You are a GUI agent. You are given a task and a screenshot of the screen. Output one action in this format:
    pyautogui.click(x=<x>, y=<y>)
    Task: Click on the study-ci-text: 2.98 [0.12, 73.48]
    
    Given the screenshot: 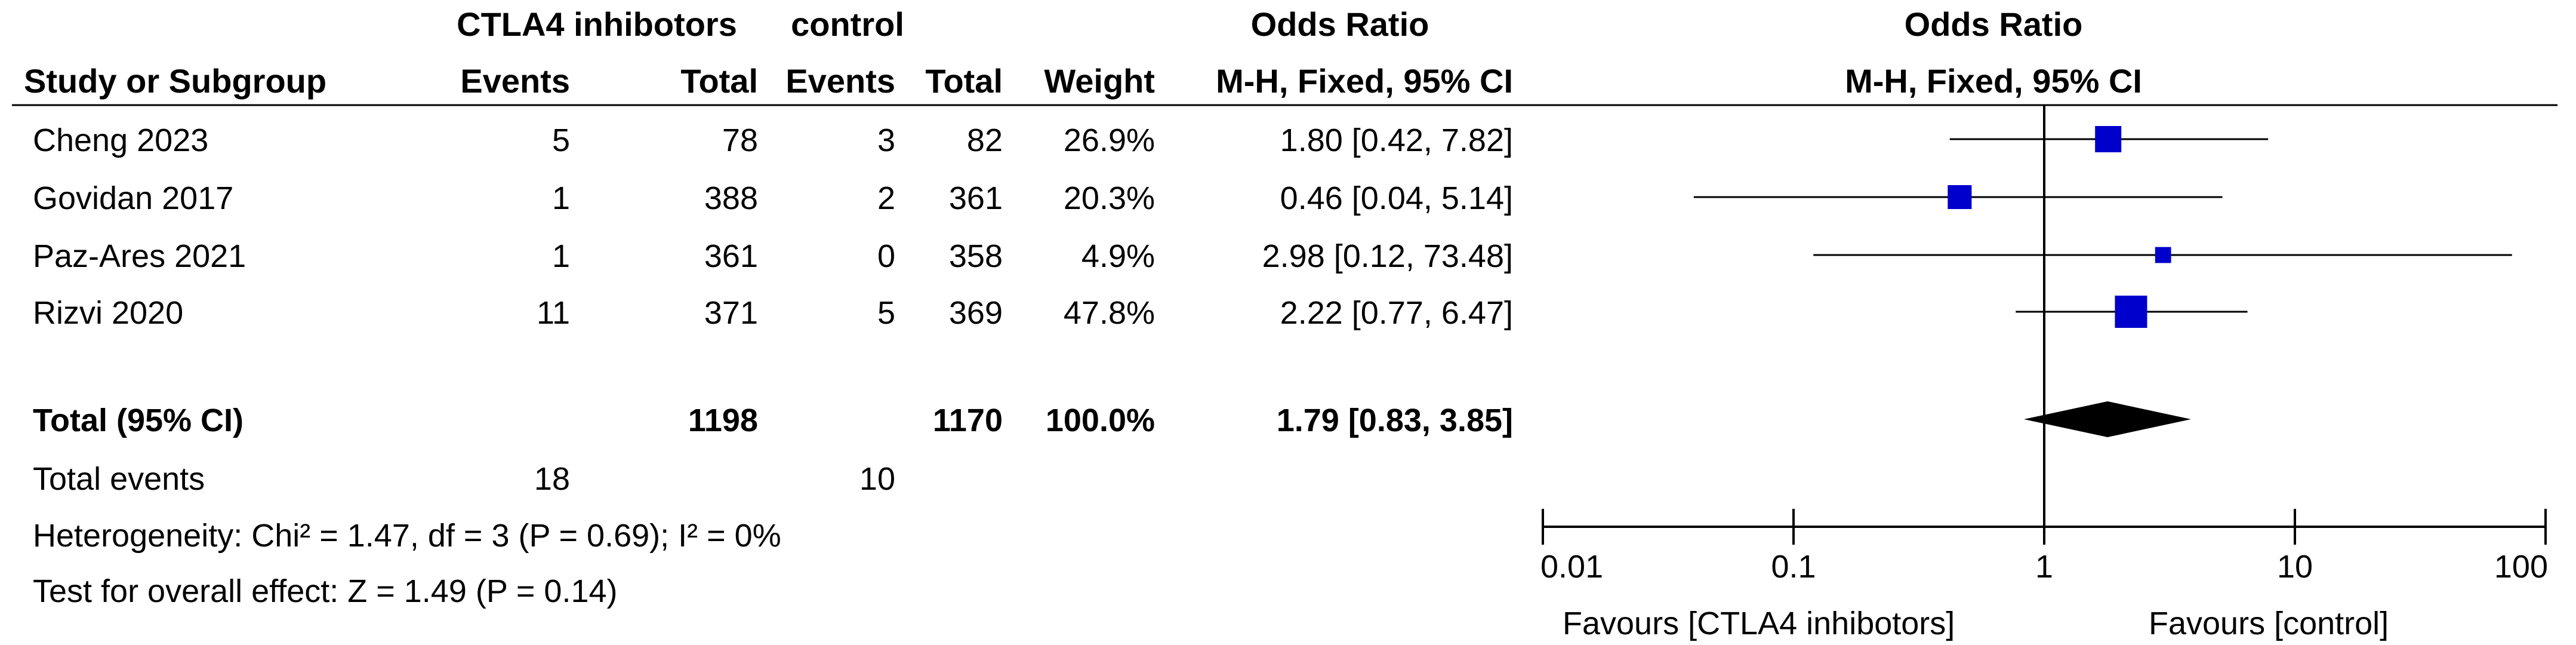 What is the action you would take?
    pyautogui.click(x=1387, y=256)
    